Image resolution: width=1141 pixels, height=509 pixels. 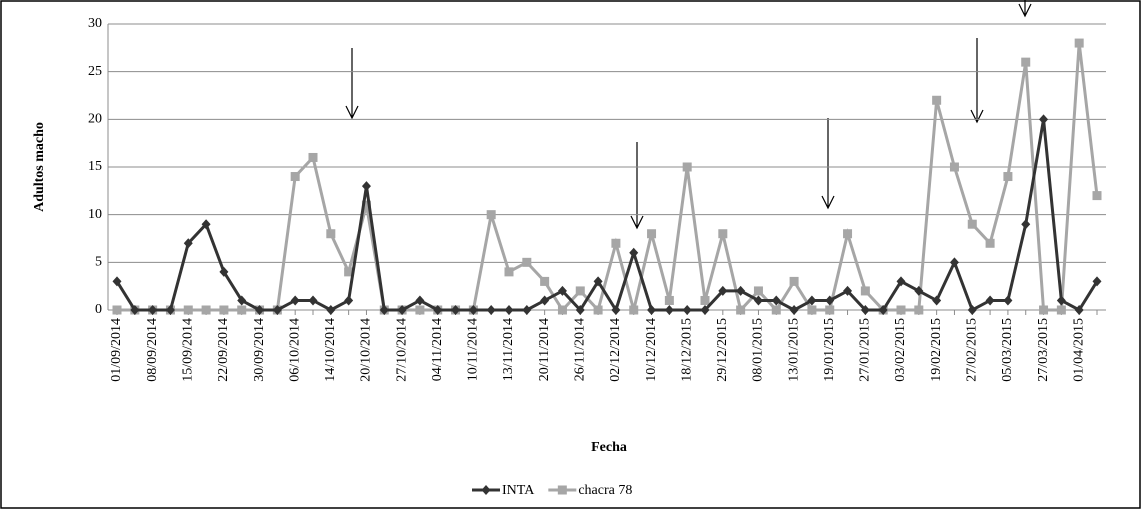 What do you see at coordinates (437, 349) in the screenshot?
I see `x-tick-label: 04/11/2014` at bounding box center [437, 349].